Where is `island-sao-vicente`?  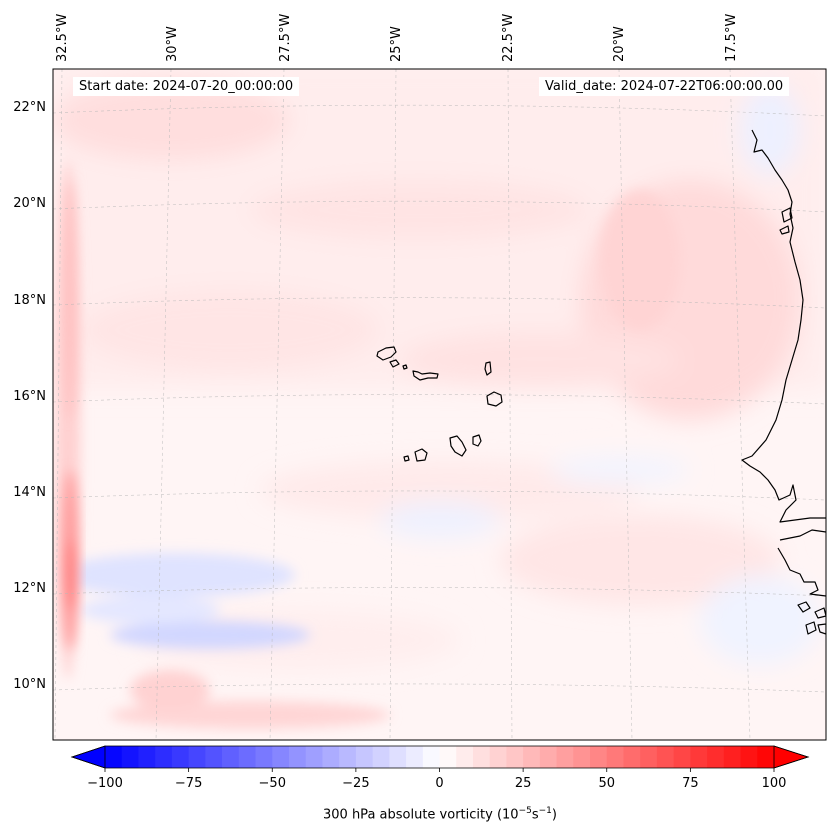 island-sao-vicente is located at coordinates (394, 363).